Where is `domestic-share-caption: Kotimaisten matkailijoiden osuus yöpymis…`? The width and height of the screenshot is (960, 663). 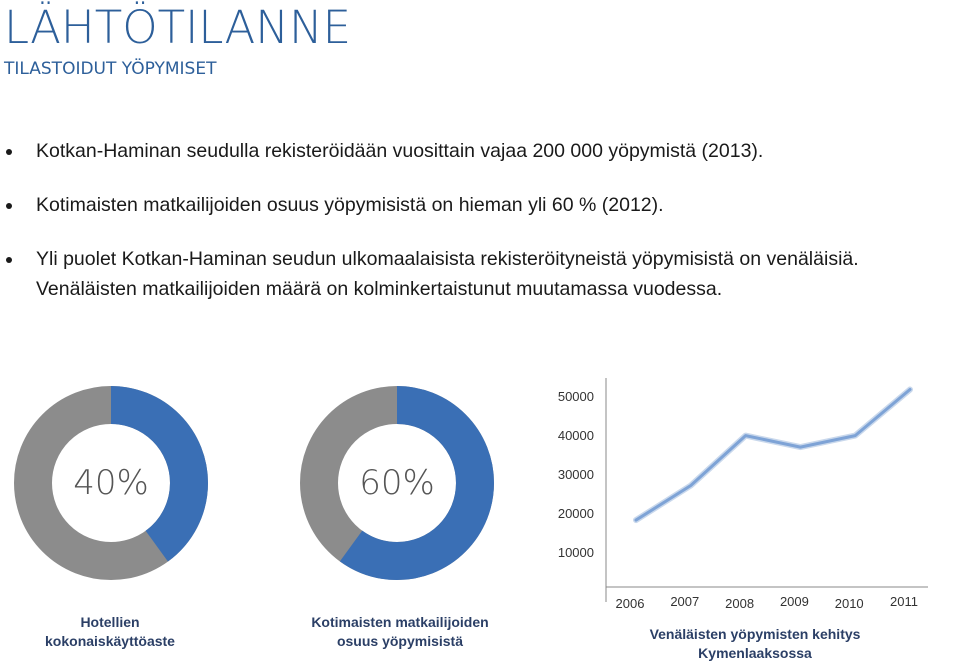 domestic-share-caption: Kotimaisten matkailijoiden osuus yöpymis… is located at coordinates (400, 632).